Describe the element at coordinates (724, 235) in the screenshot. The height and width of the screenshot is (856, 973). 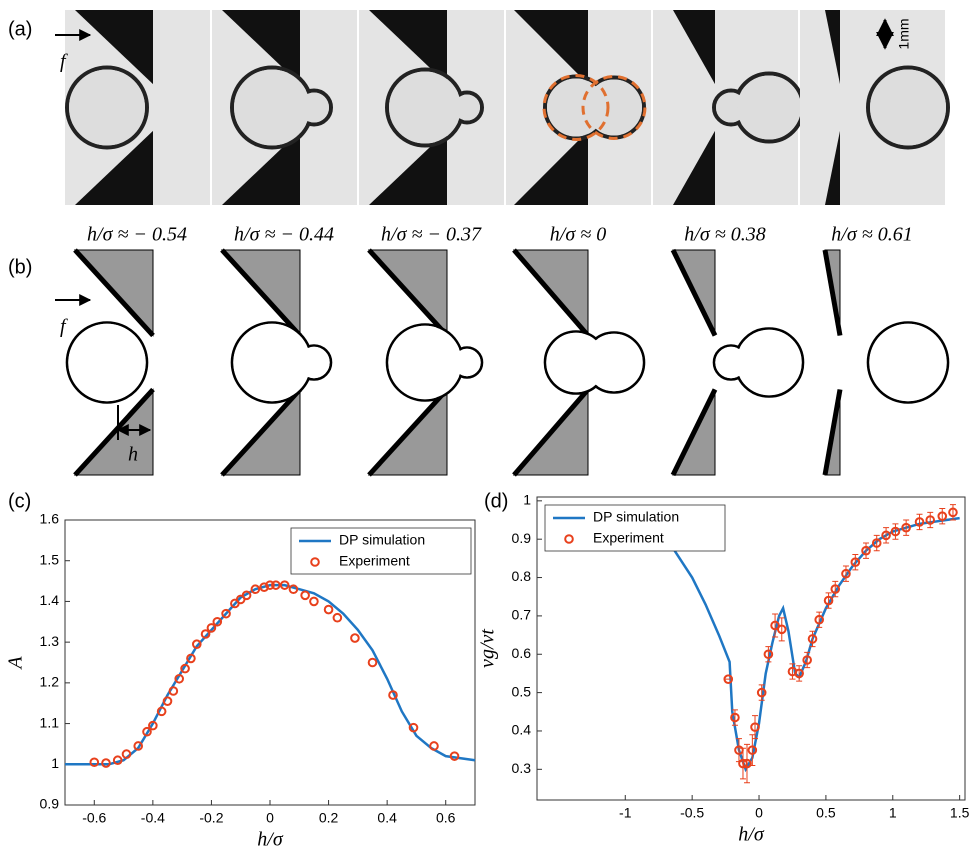
I see `frame-label: h/σ ≈ 0.38` at that location.